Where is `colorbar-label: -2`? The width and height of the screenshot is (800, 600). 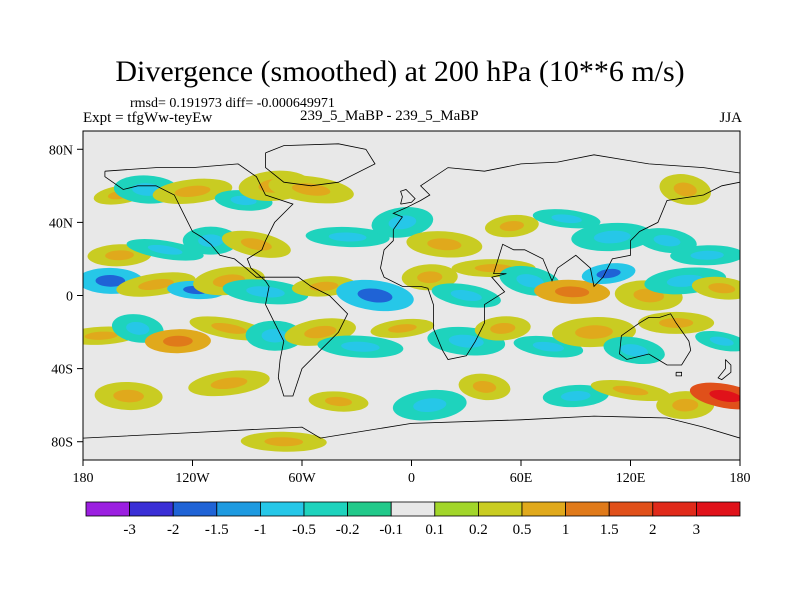 colorbar-label: -2 is located at coordinates (173, 530).